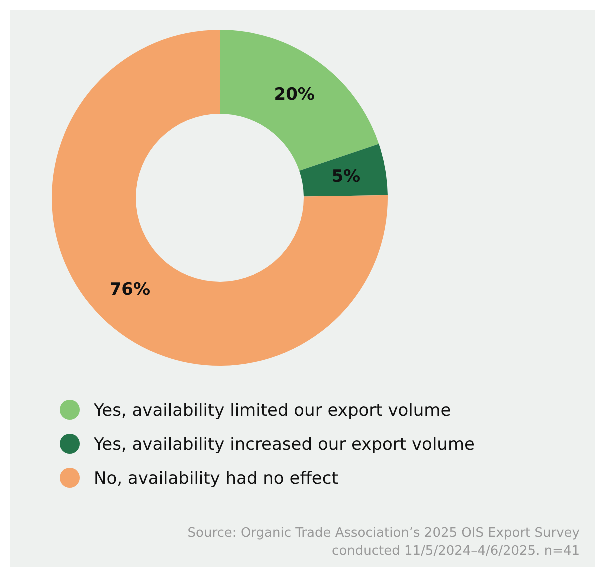 The image size is (595, 567). I want to click on data-label: 5%, so click(346, 177).